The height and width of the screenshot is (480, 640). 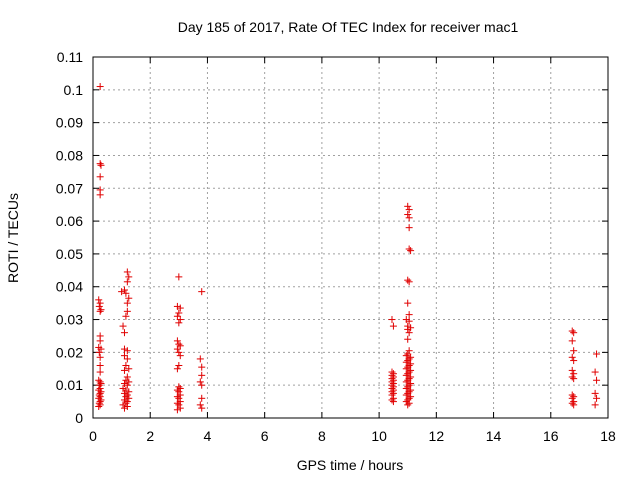 What do you see at coordinates (265, 436) in the screenshot?
I see `x-tick-label: 6` at bounding box center [265, 436].